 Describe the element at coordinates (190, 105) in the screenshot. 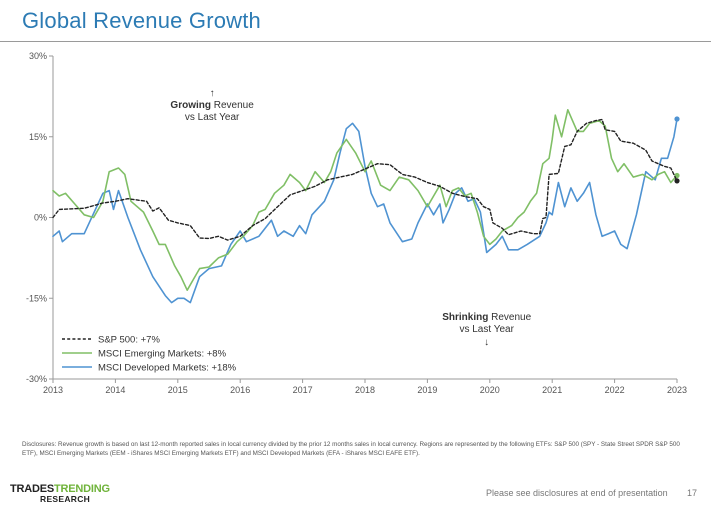

I see `annotation-bold-word: Growing` at that location.